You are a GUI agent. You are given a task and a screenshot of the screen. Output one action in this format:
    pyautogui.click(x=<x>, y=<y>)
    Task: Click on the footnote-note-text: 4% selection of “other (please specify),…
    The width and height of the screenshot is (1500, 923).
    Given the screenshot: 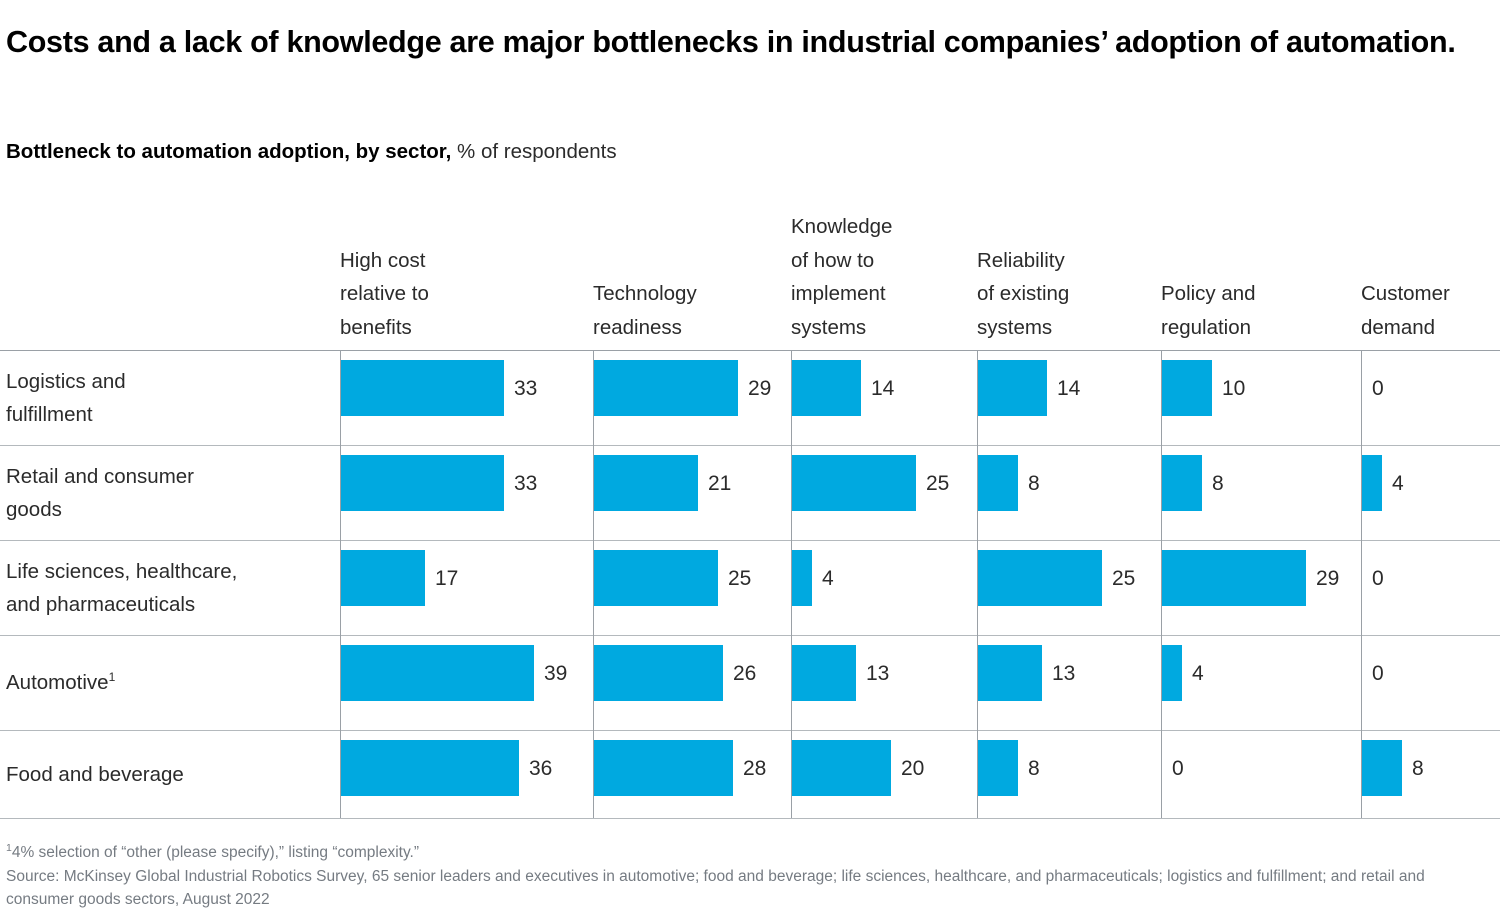 What is the action you would take?
    pyautogui.click(x=215, y=852)
    